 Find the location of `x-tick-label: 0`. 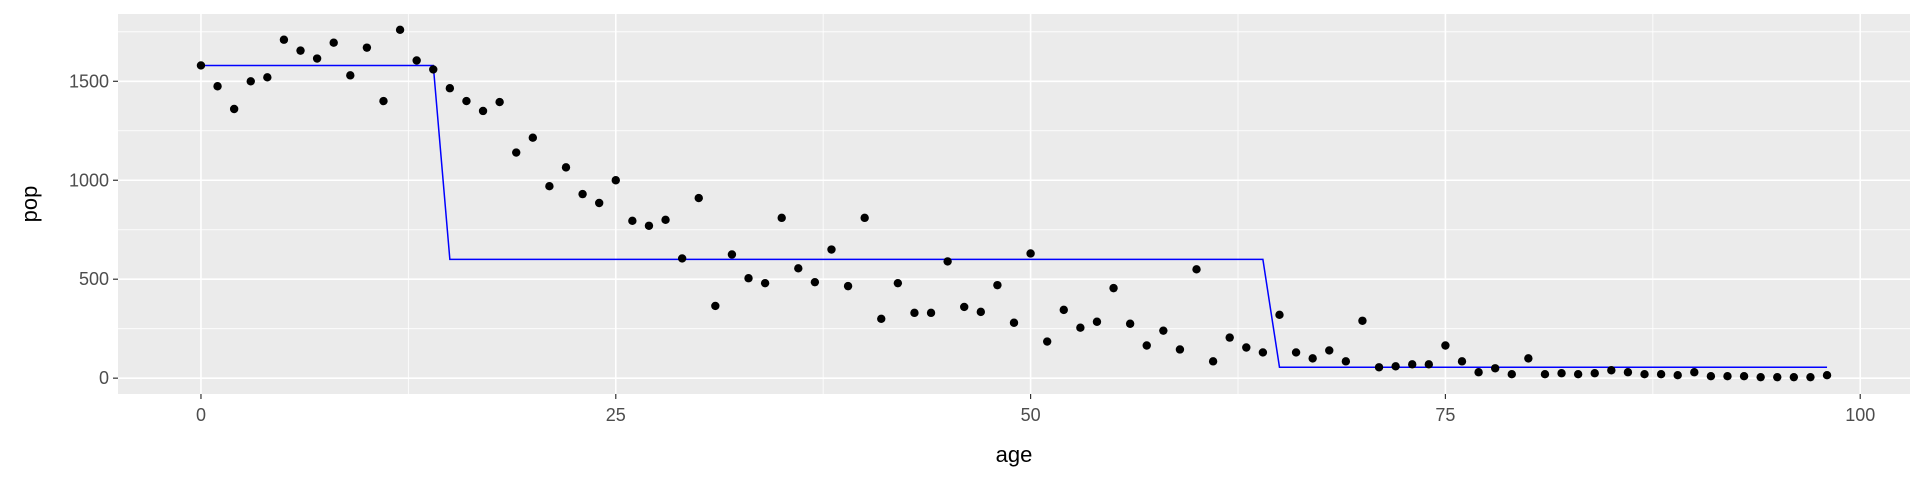

x-tick-label: 0 is located at coordinates (201, 415).